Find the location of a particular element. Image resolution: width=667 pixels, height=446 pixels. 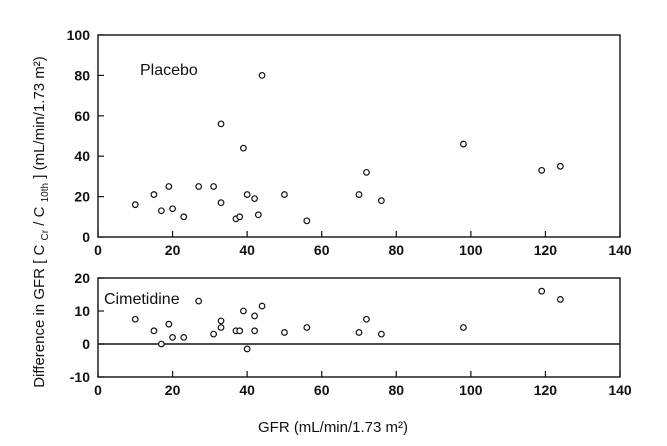

placebo-y-ticks: 0 20 40 60 80 100 is located at coordinates (85, 136).